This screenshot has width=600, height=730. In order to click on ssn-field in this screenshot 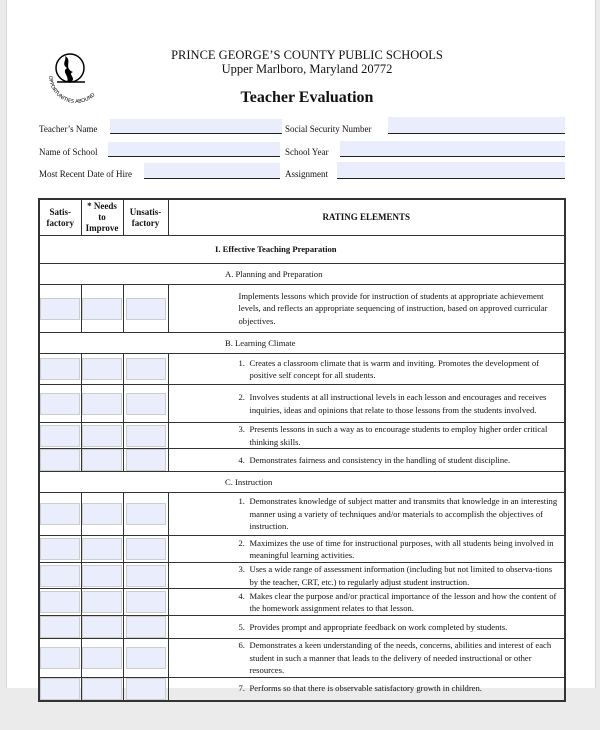, I will do `click(476, 125)`.